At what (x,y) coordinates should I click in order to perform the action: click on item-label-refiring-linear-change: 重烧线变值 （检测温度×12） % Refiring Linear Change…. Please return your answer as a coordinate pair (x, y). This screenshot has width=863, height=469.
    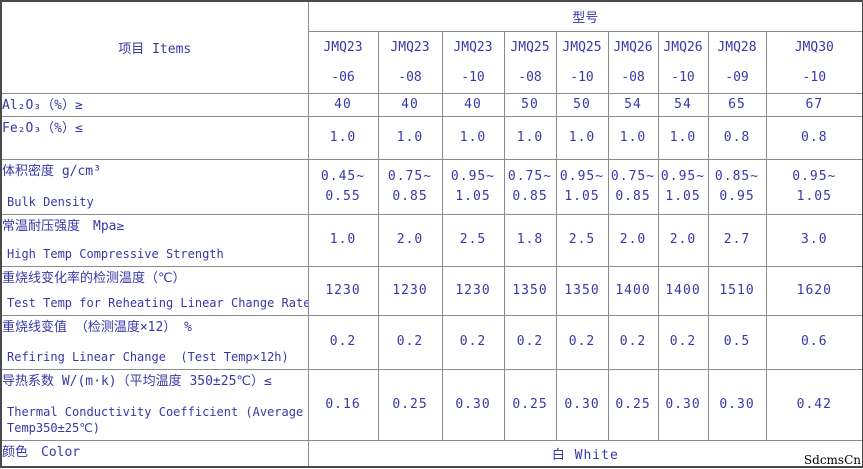
    Looking at the image, I should click on (154, 342).